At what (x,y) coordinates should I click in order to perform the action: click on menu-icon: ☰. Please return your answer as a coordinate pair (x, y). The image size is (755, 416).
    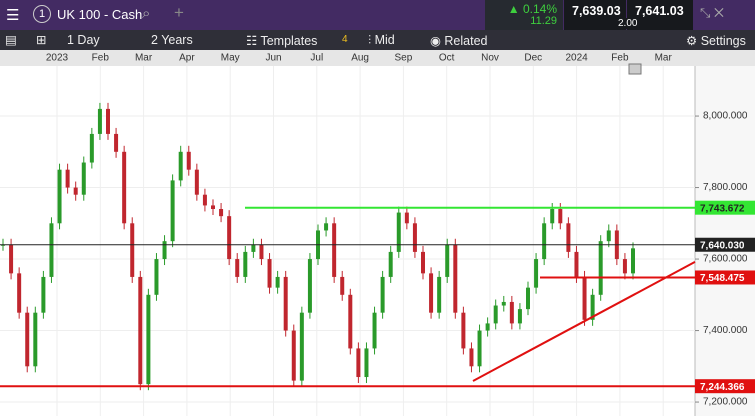
    Looking at the image, I should click on (13, 15).